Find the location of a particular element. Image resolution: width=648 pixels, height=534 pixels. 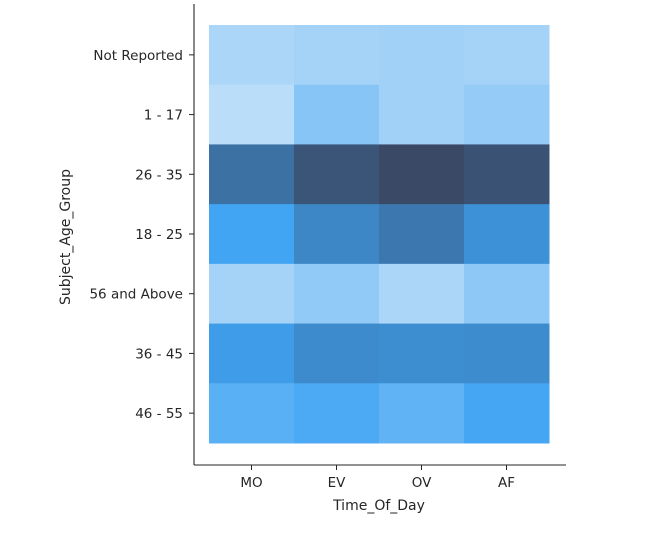

x-tick-label: AF is located at coordinates (506, 483).